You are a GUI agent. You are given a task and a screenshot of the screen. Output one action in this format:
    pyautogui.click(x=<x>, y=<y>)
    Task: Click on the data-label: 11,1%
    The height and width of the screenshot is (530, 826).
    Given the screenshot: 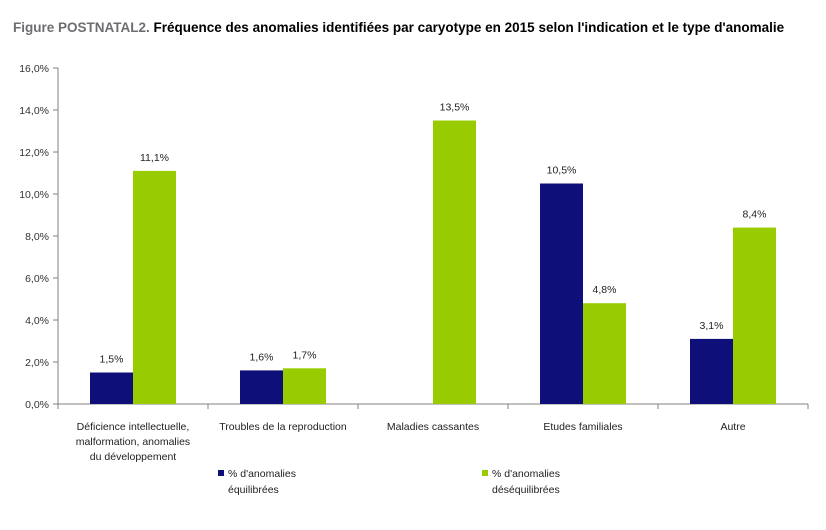 What is the action you would take?
    pyautogui.click(x=154, y=158)
    